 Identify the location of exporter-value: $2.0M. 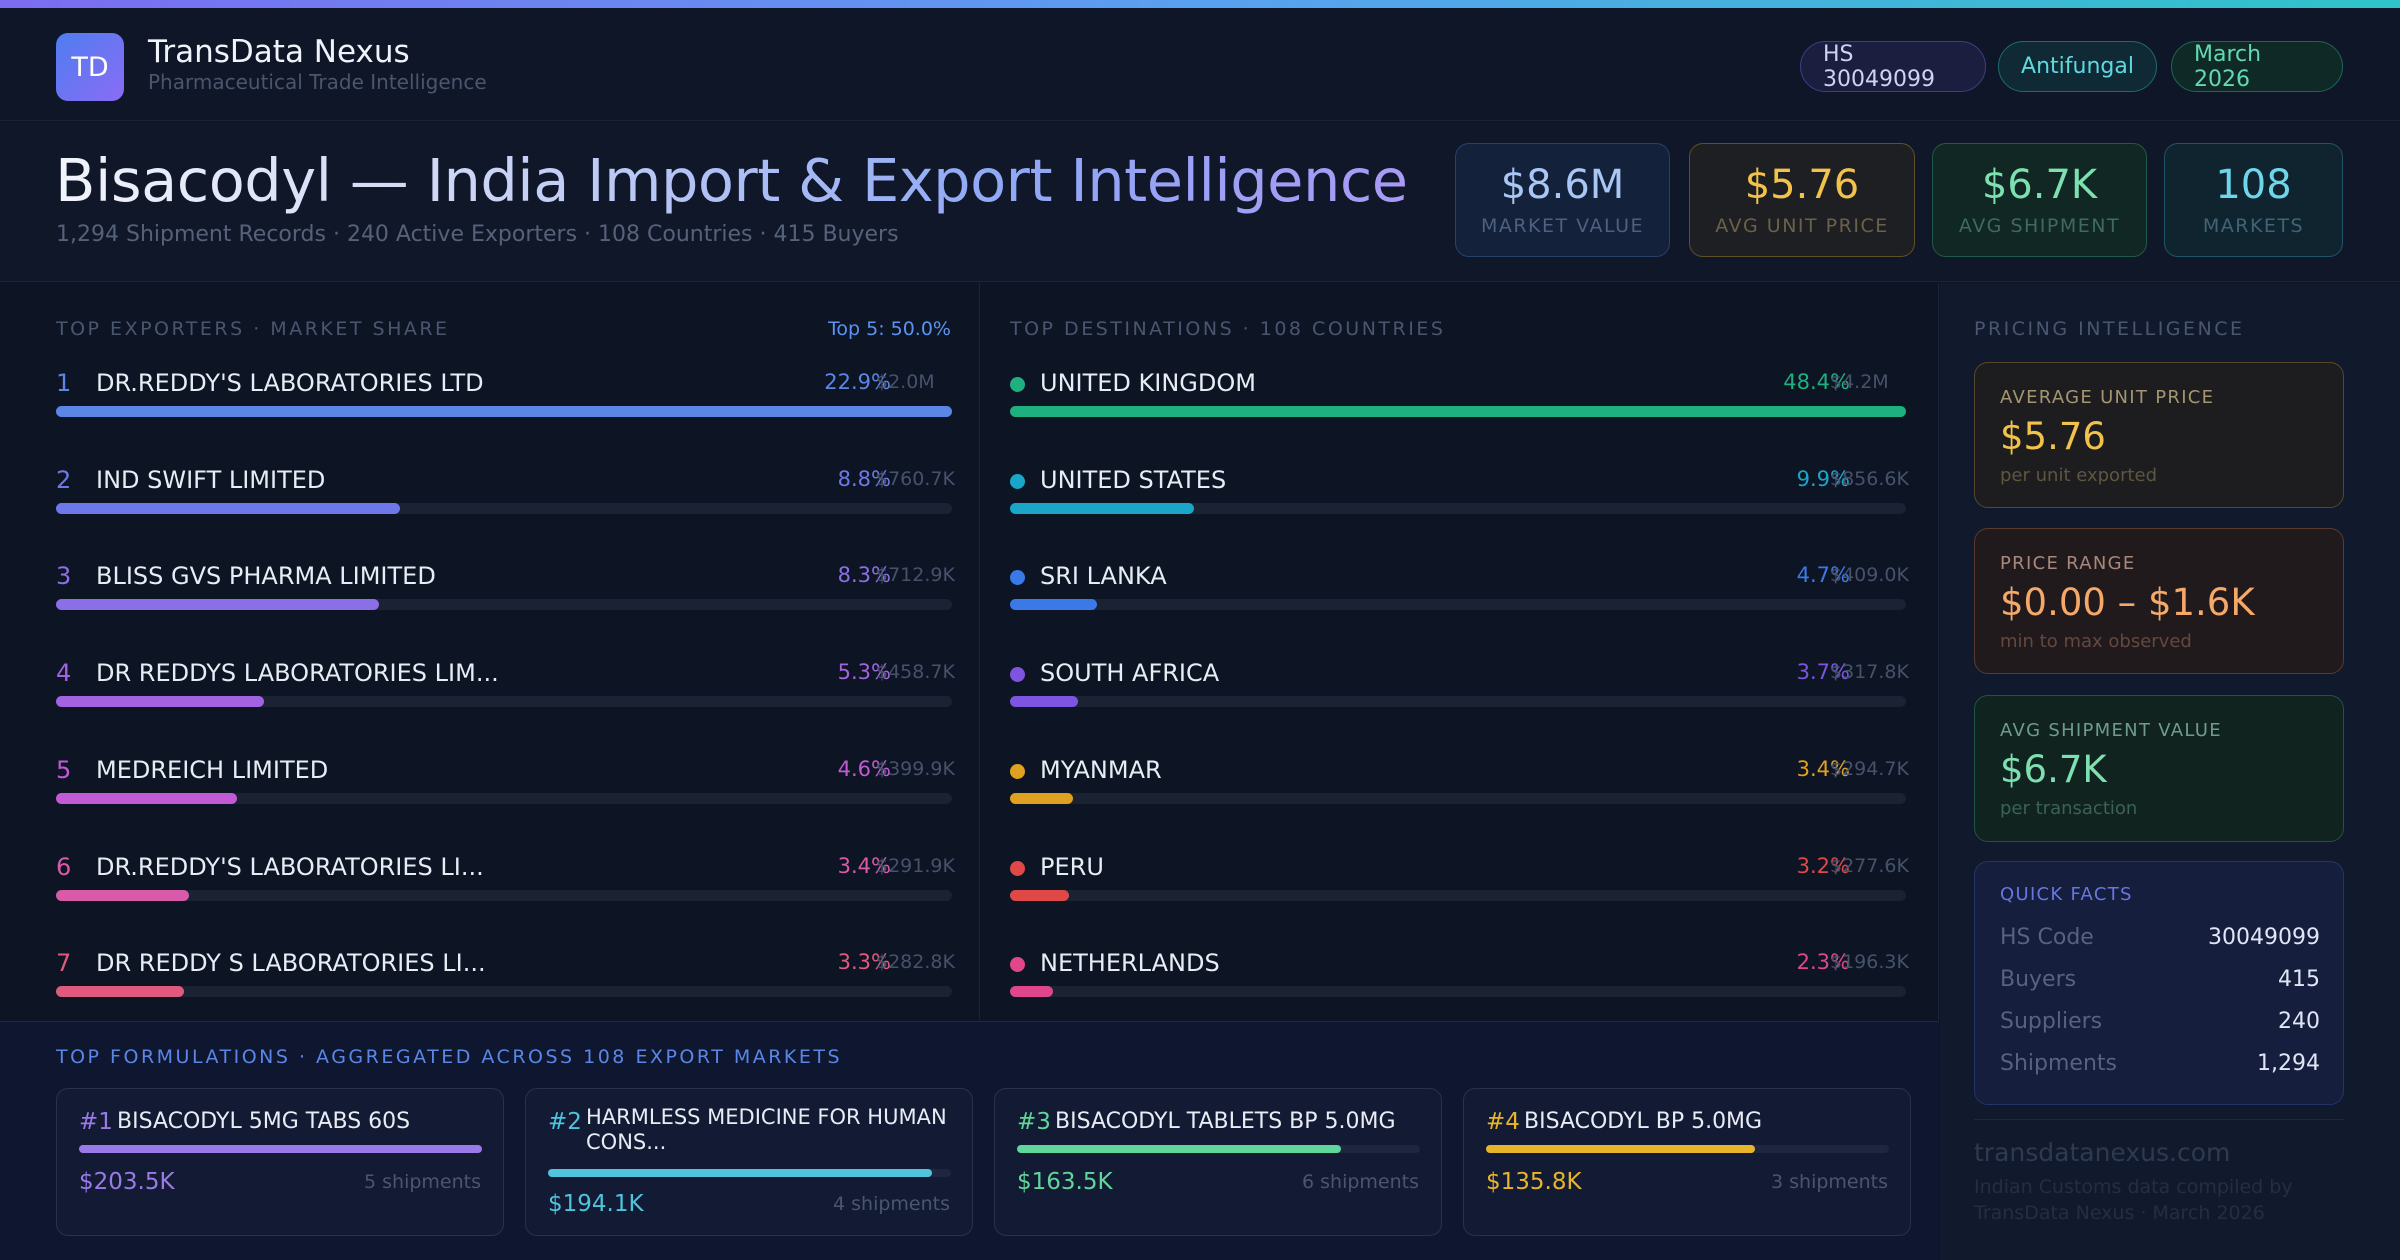
(905, 382).